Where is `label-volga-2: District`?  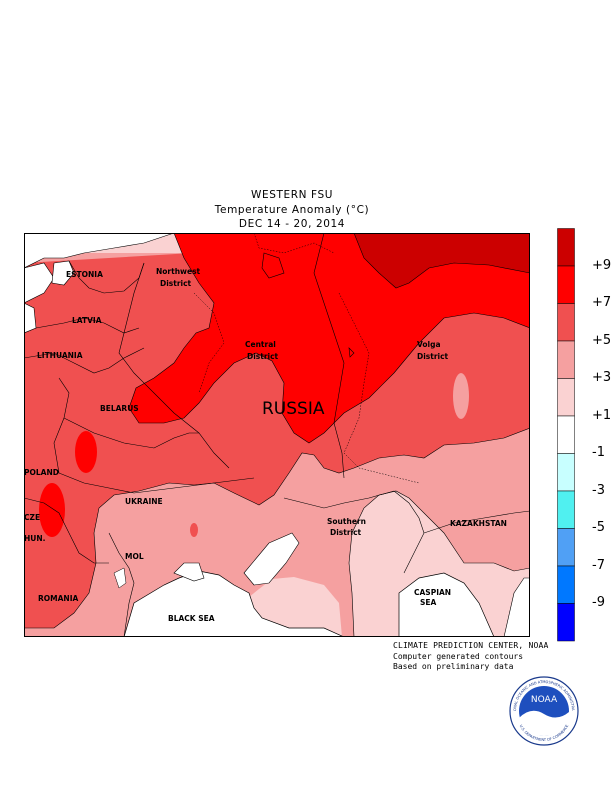 label-volga-2: District is located at coordinates (433, 356).